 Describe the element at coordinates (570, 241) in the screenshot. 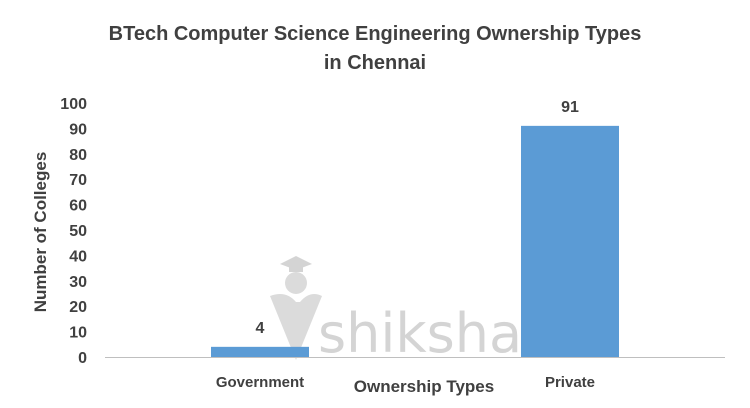

I see `bar-private` at that location.